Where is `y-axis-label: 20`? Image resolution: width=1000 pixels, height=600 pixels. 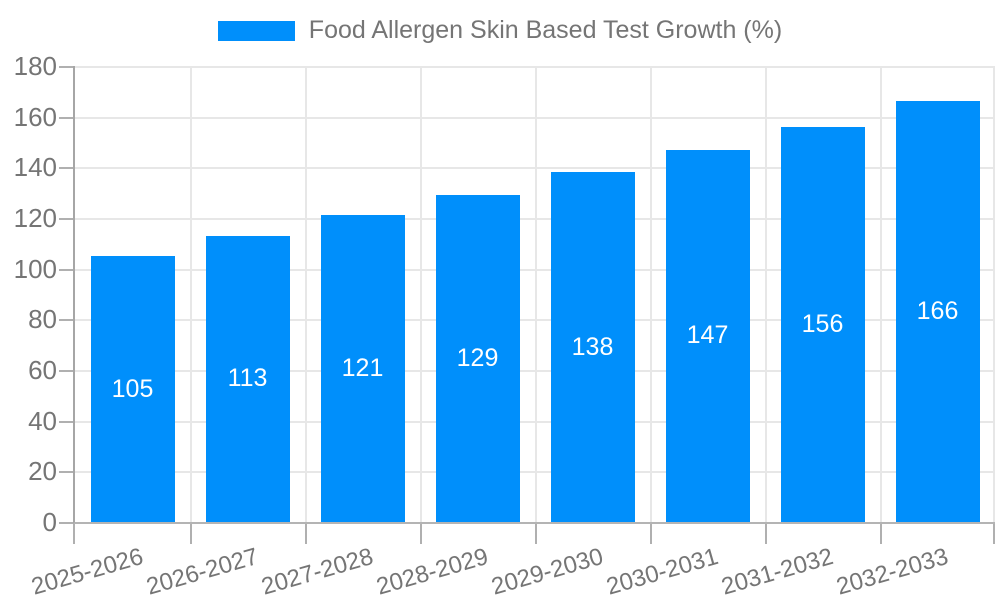
y-axis-label: 20 is located at coordinates (42, 471).